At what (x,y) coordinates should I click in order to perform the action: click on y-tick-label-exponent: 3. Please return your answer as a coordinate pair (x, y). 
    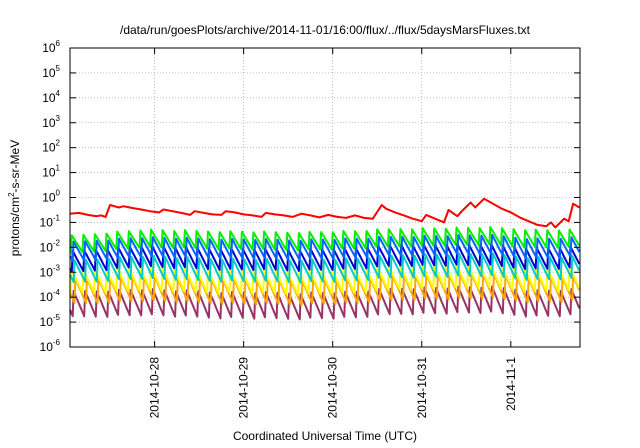
    Looking at the image, I should click on (58, 118).